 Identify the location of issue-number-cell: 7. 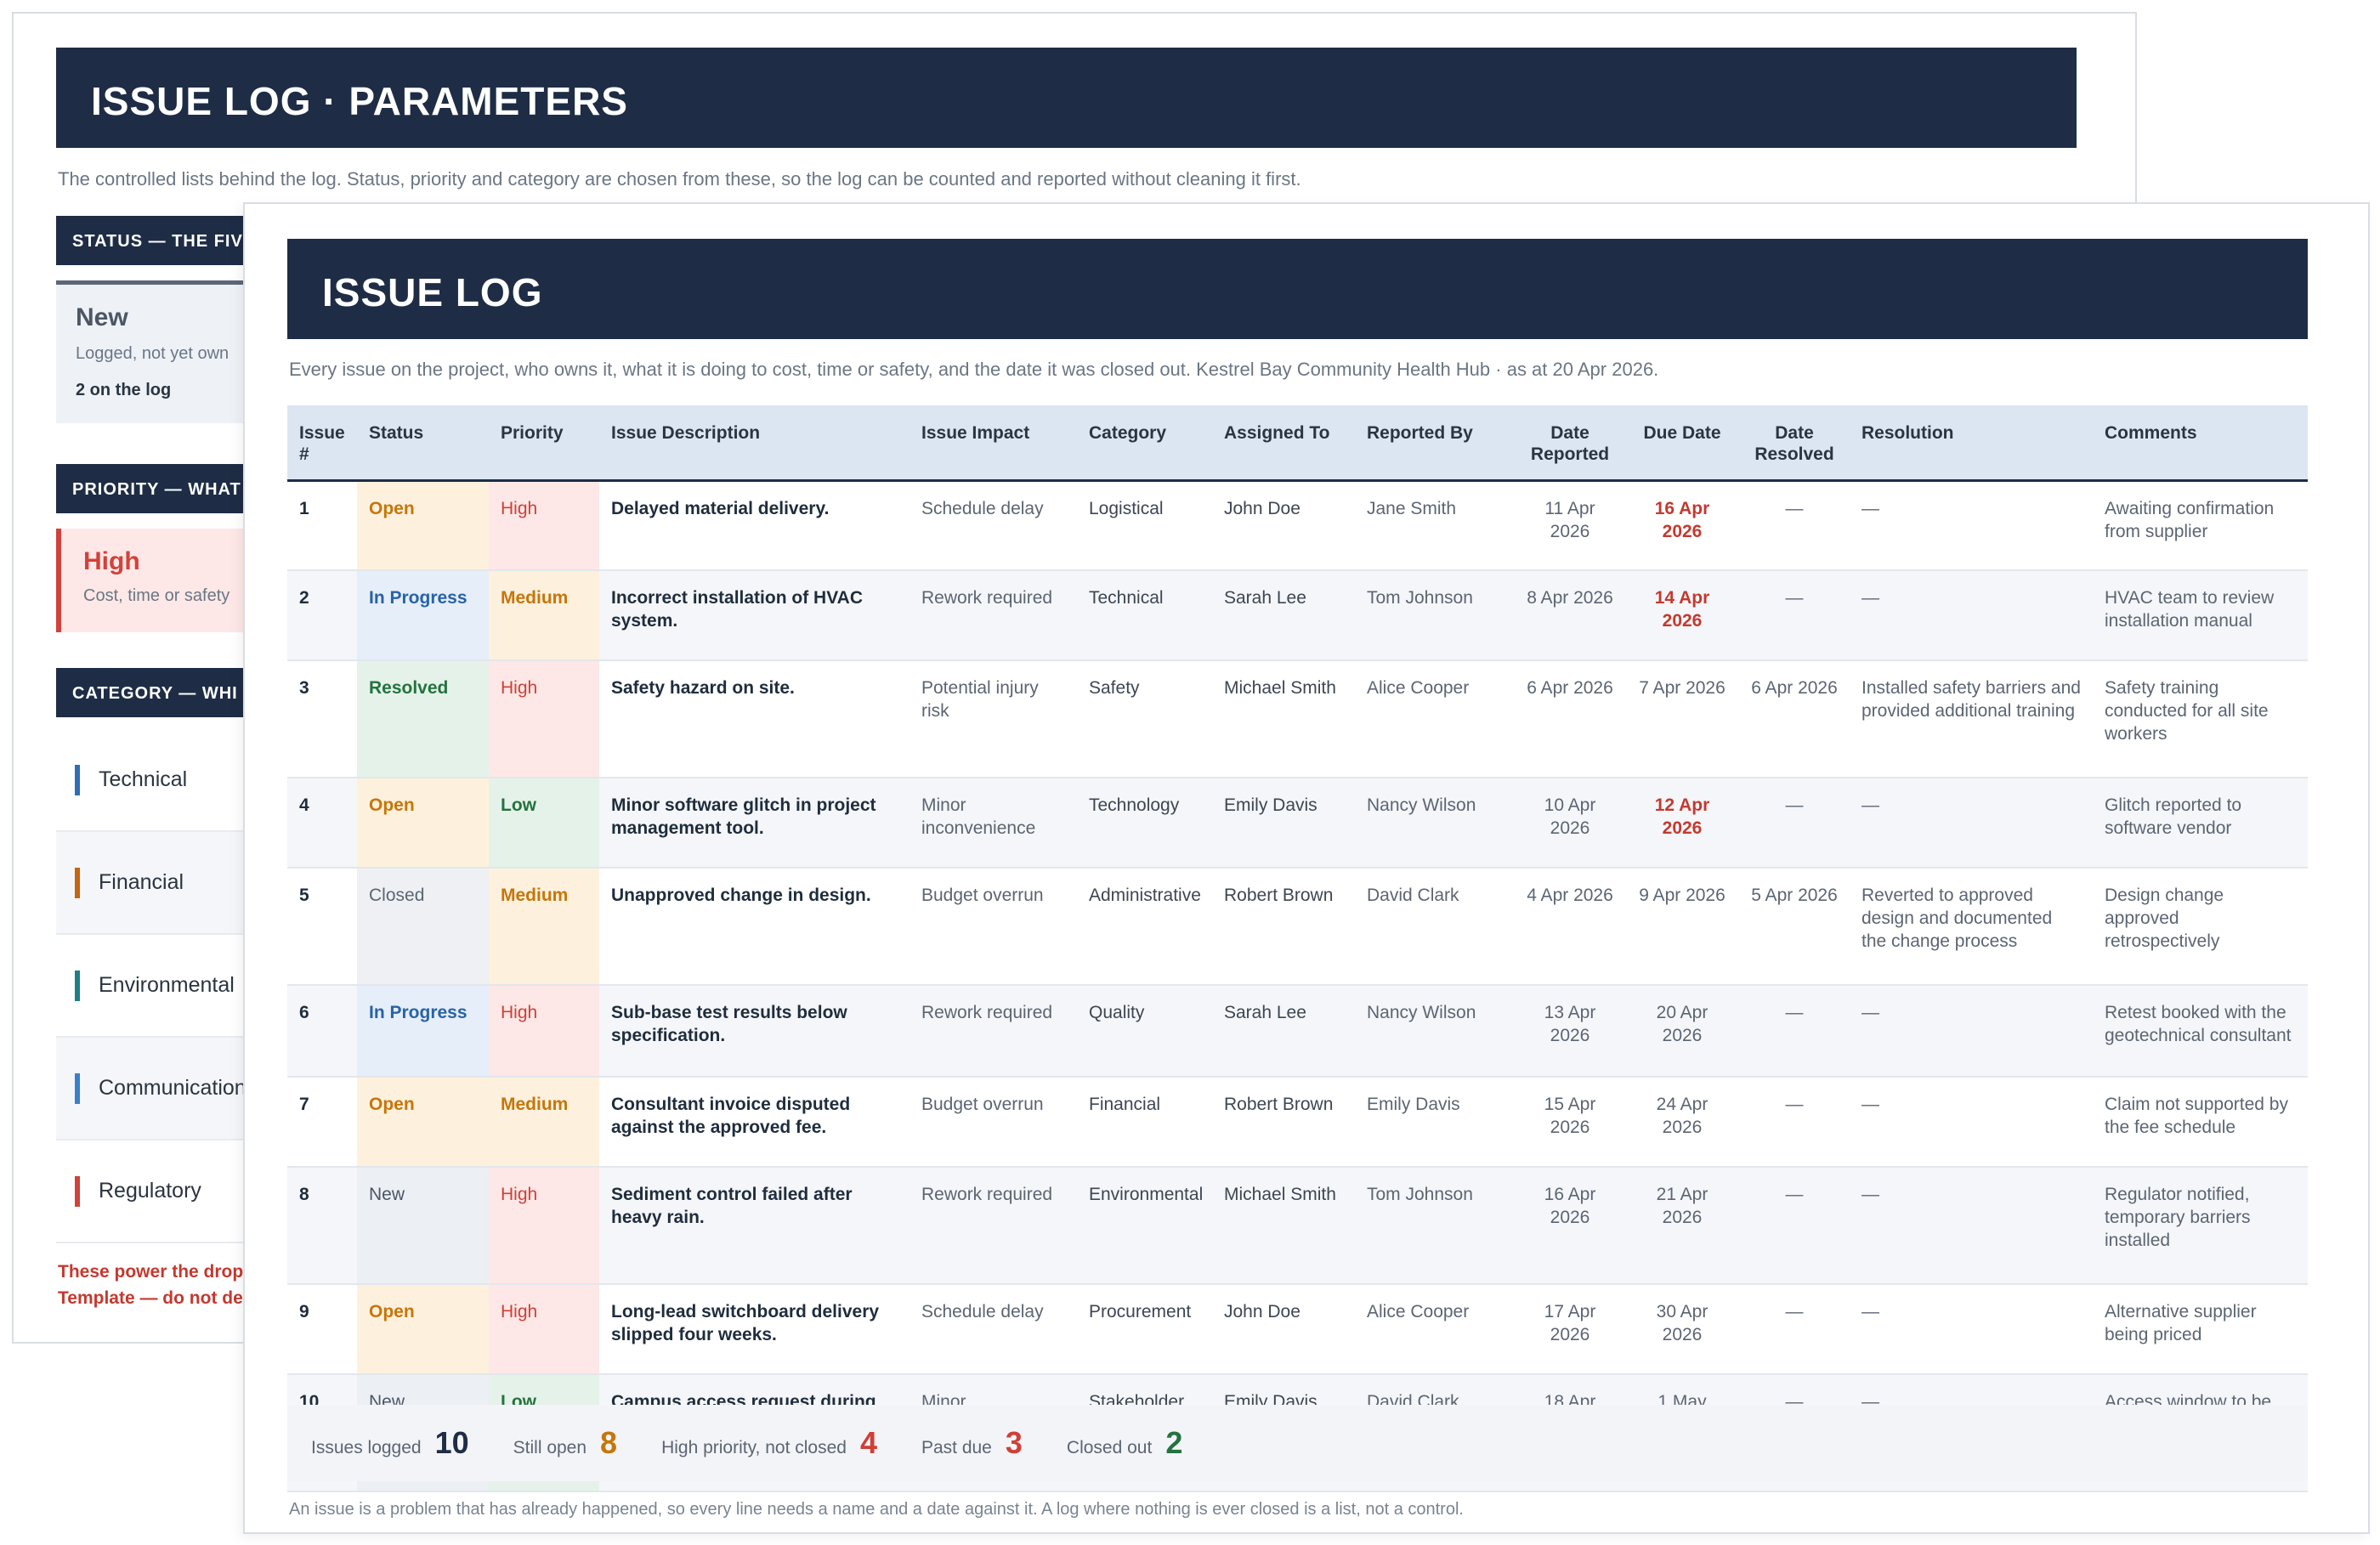
(322, 1122).